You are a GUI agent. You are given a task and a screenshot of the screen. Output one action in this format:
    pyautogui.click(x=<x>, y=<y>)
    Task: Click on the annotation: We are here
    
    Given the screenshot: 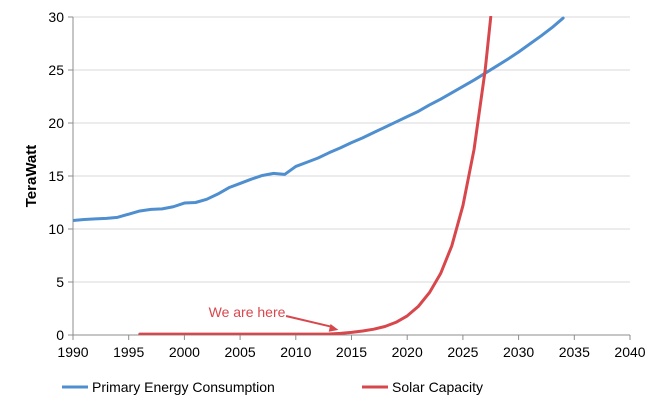 What is the action you would take?
    pyautogui.click(x=274, y=318)
    